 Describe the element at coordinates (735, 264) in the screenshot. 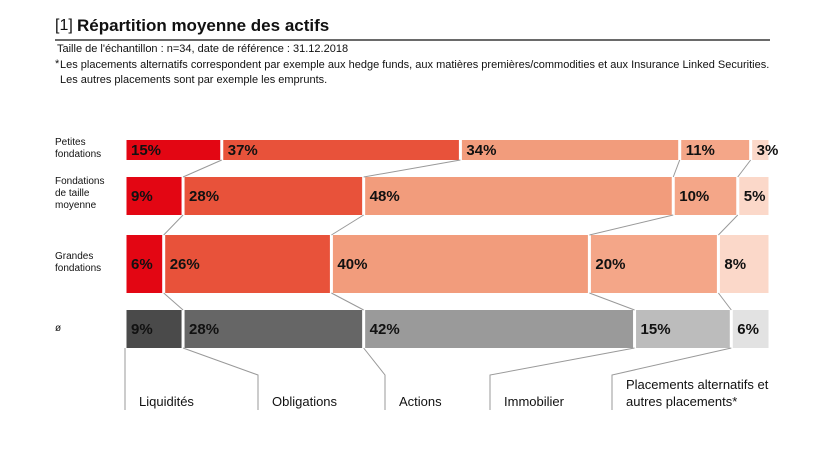

I see `value-label: 8%` at that location.